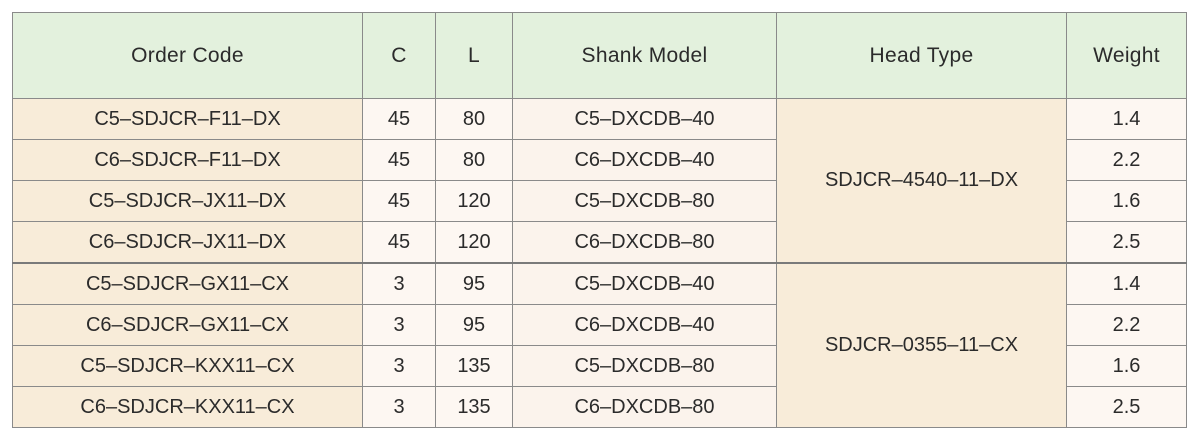  I want to click on header-l: L, so click(474, 55).